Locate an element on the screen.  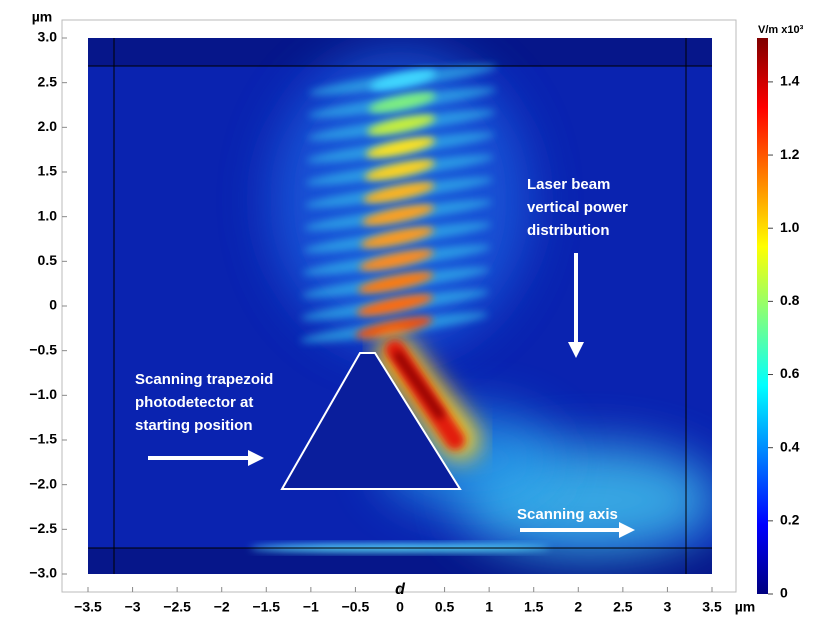
x-tick-label: 1 is located at coordinates (489, 607).